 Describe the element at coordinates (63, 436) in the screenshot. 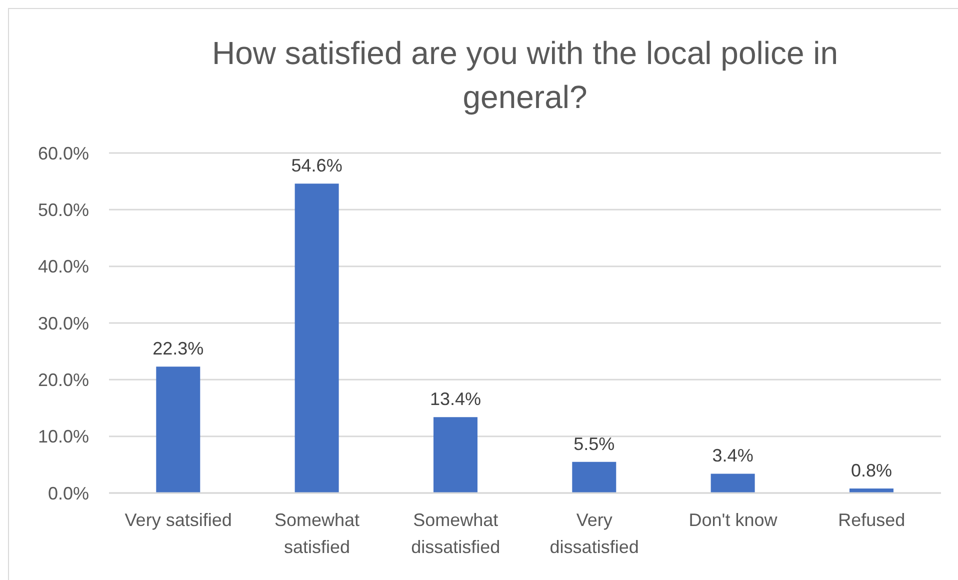

I see `y-tick-label: 10.0%` at that location.